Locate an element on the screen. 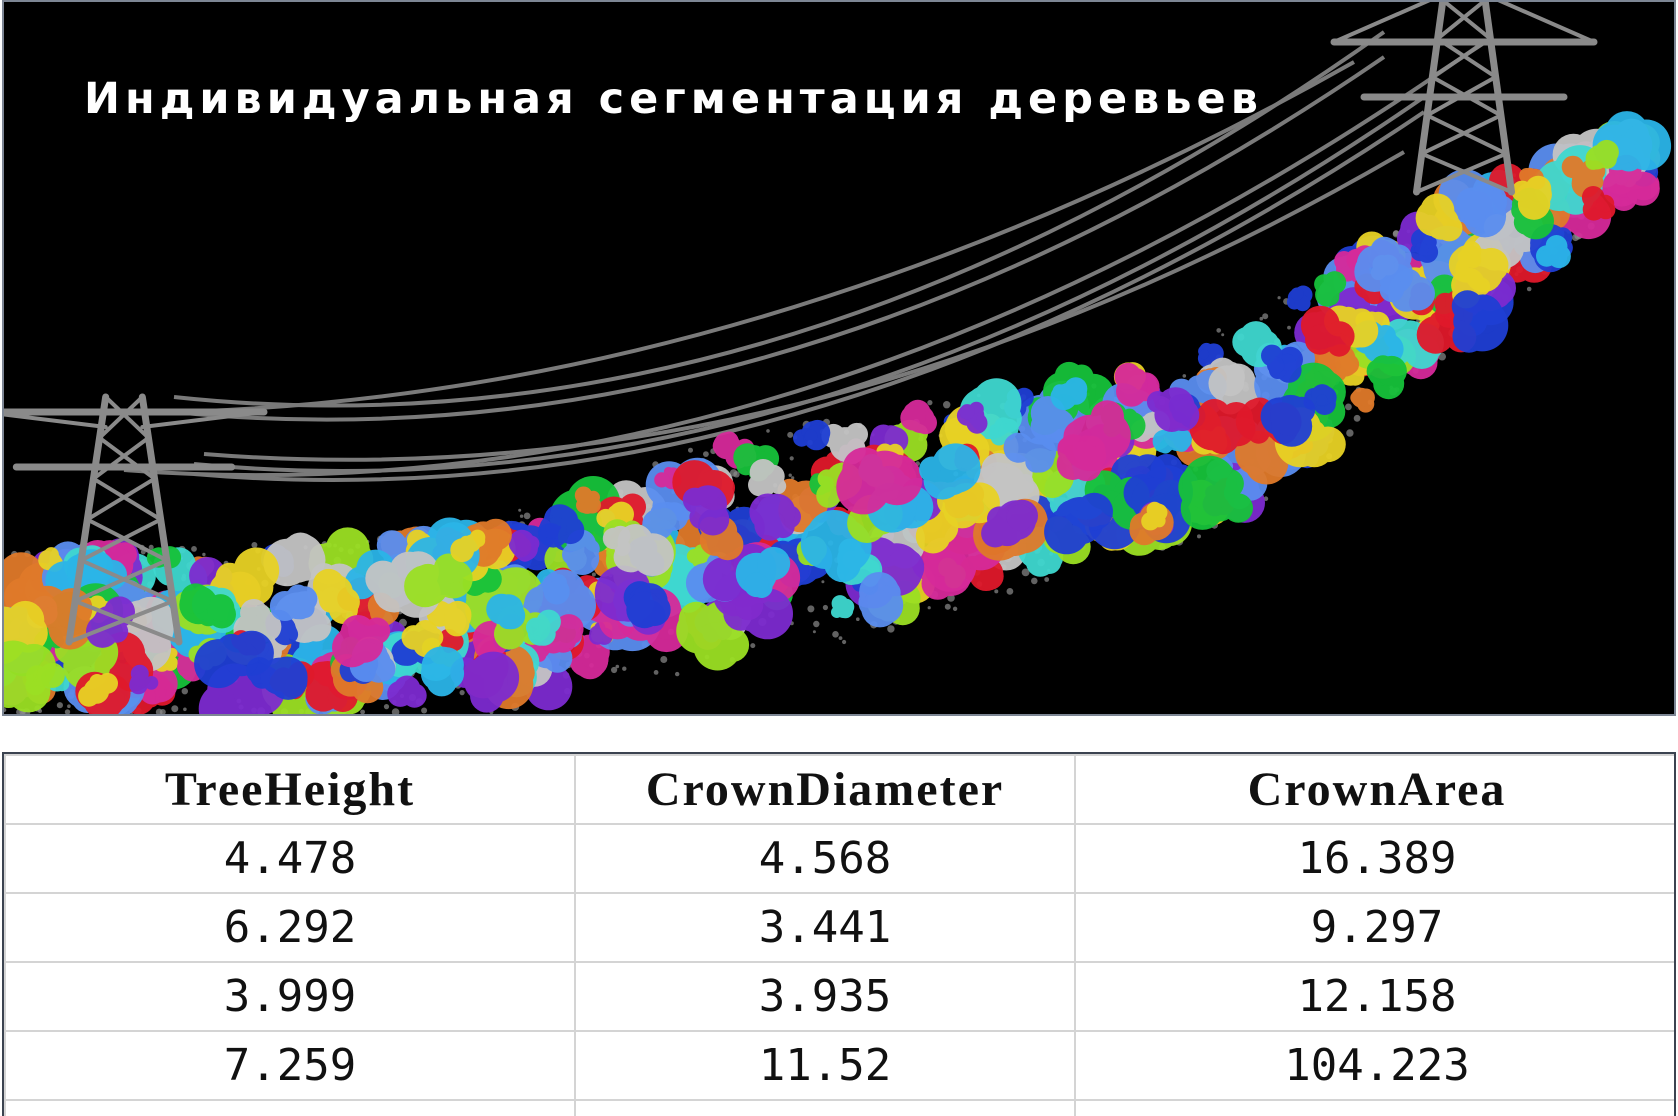 The height and width of the screenshot is (1116, 1678). cell-tree-height: 3.100 is located at coordinates (290, 1107).